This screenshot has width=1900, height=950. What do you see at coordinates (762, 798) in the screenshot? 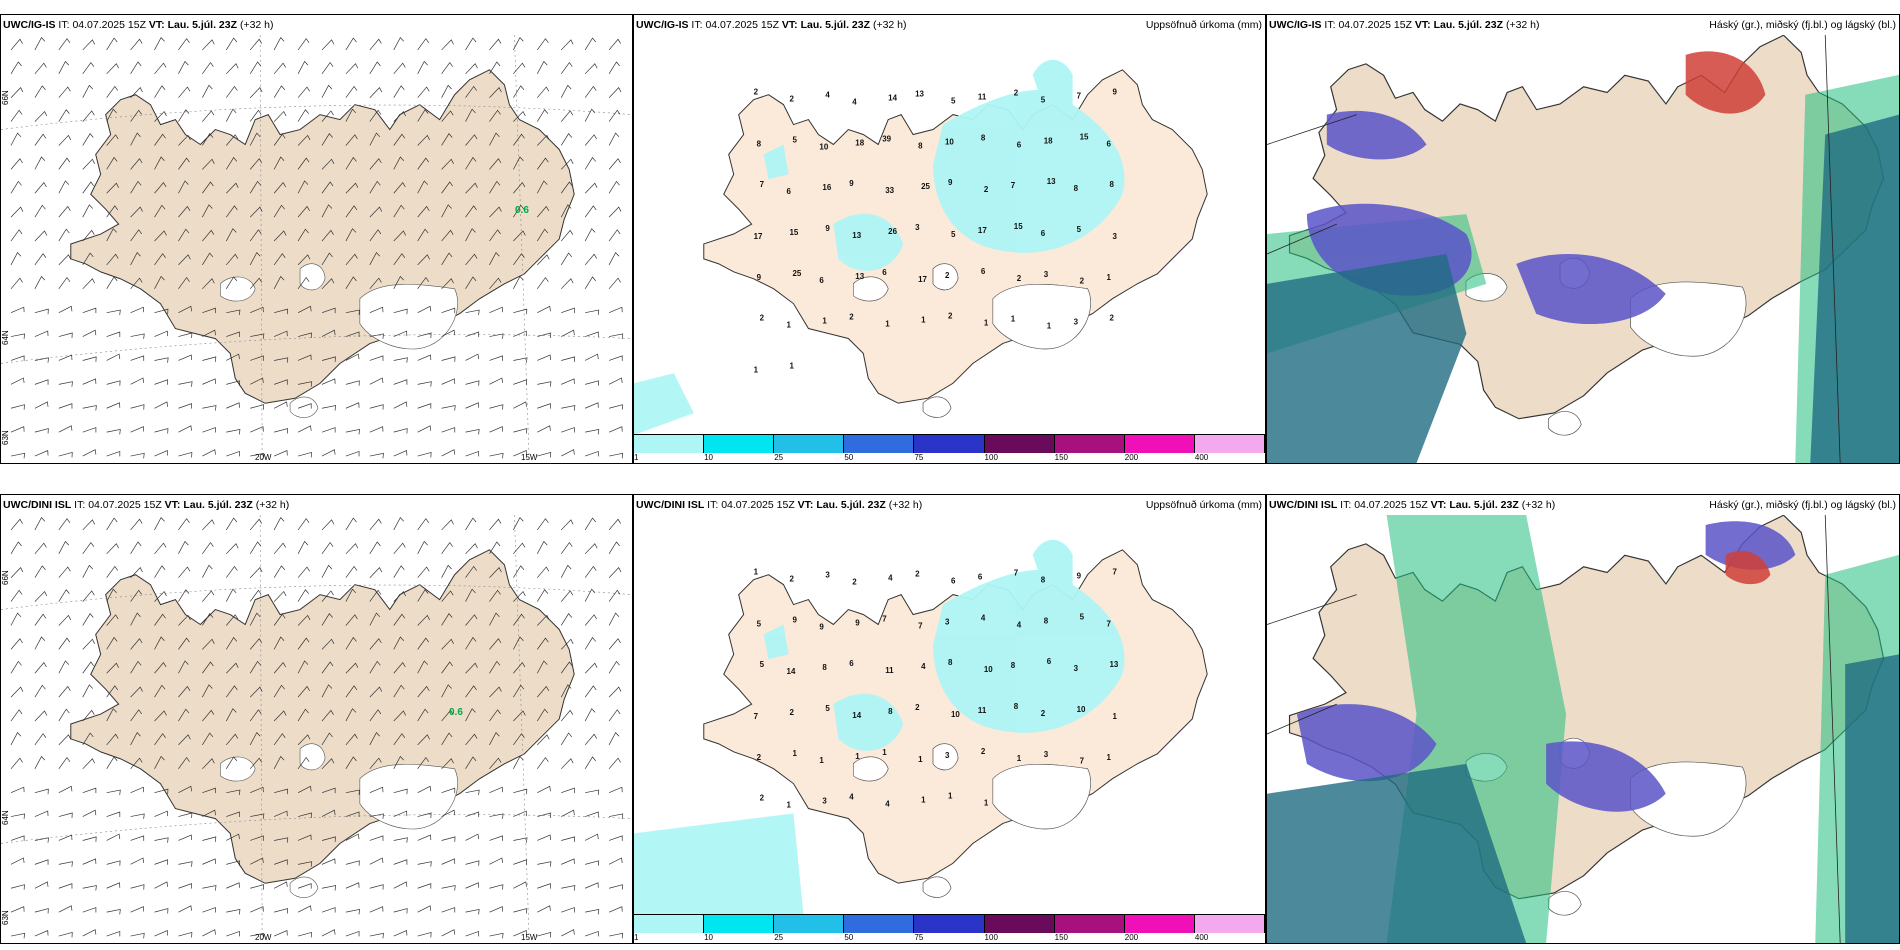
I see `precip-value: 2` at bounding box center [762, 798].